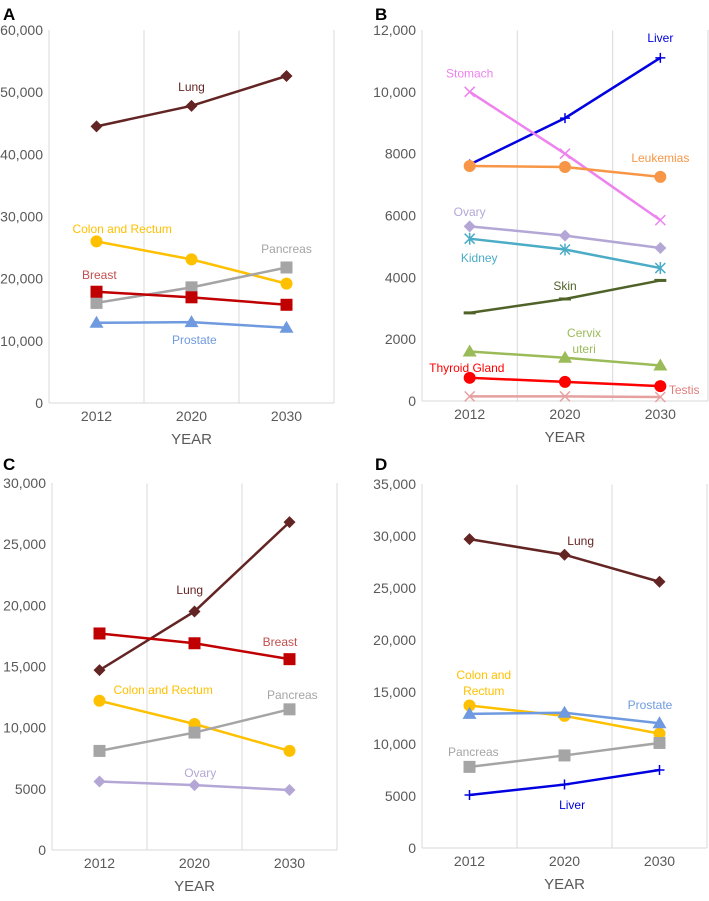  I want to click on series-prostate-label: Prostate, so click(194, 340).